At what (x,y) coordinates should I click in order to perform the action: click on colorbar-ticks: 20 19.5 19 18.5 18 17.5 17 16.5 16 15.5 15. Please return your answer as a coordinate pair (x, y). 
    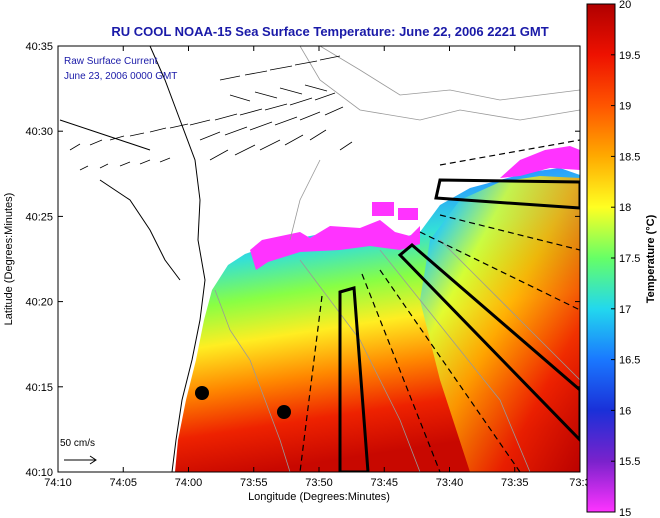
    Looking at the image, I should click on (625, 259).